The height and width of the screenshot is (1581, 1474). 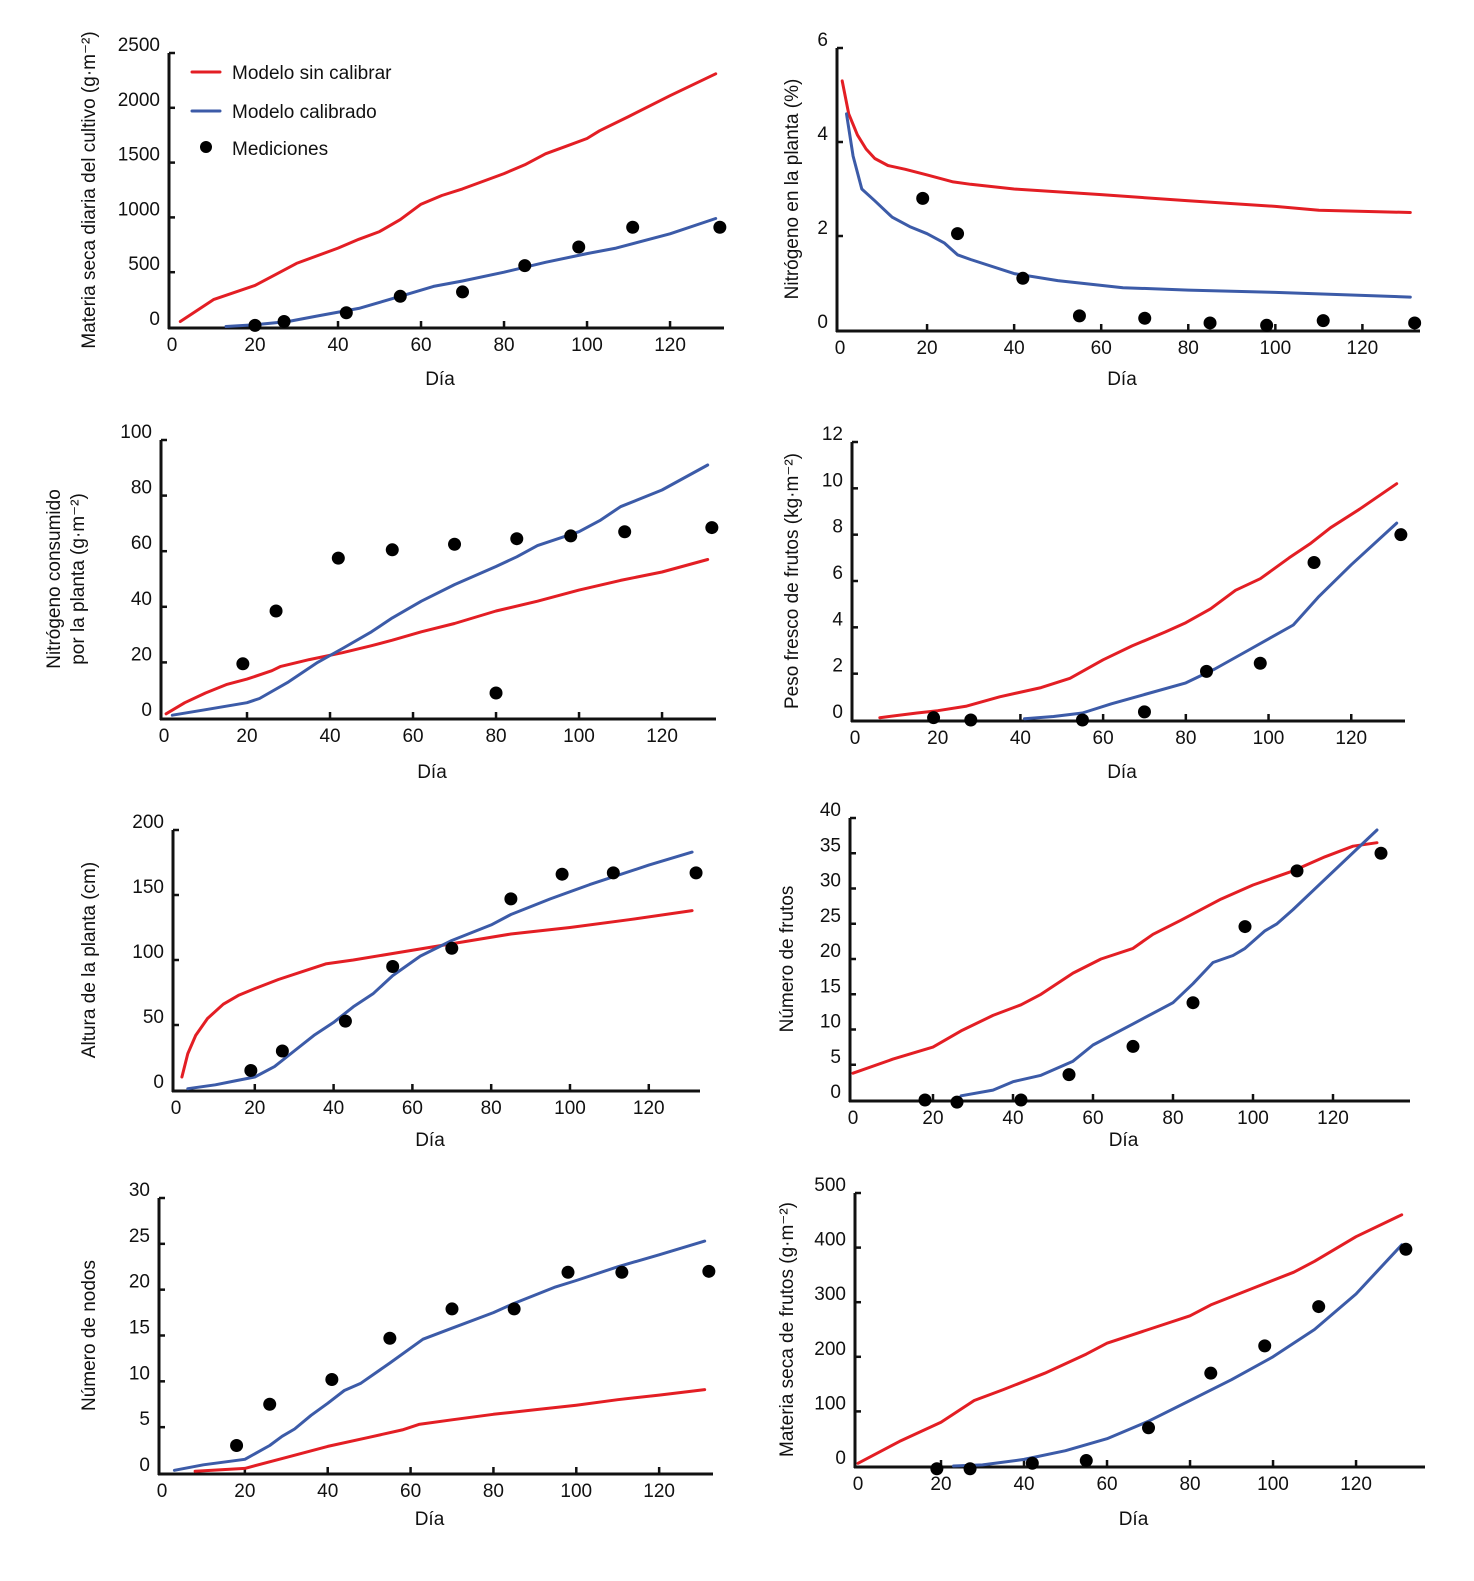 What do you see at coordinates (139, 100) in the screenshot?
I see `y-tick-label: 2000` at bounding box center [139, 100].